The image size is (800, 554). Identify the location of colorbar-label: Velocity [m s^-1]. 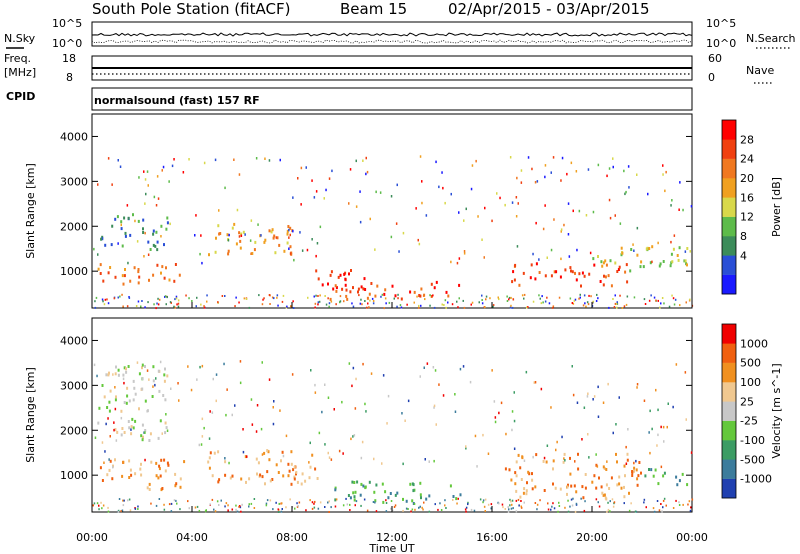
(776, 410).